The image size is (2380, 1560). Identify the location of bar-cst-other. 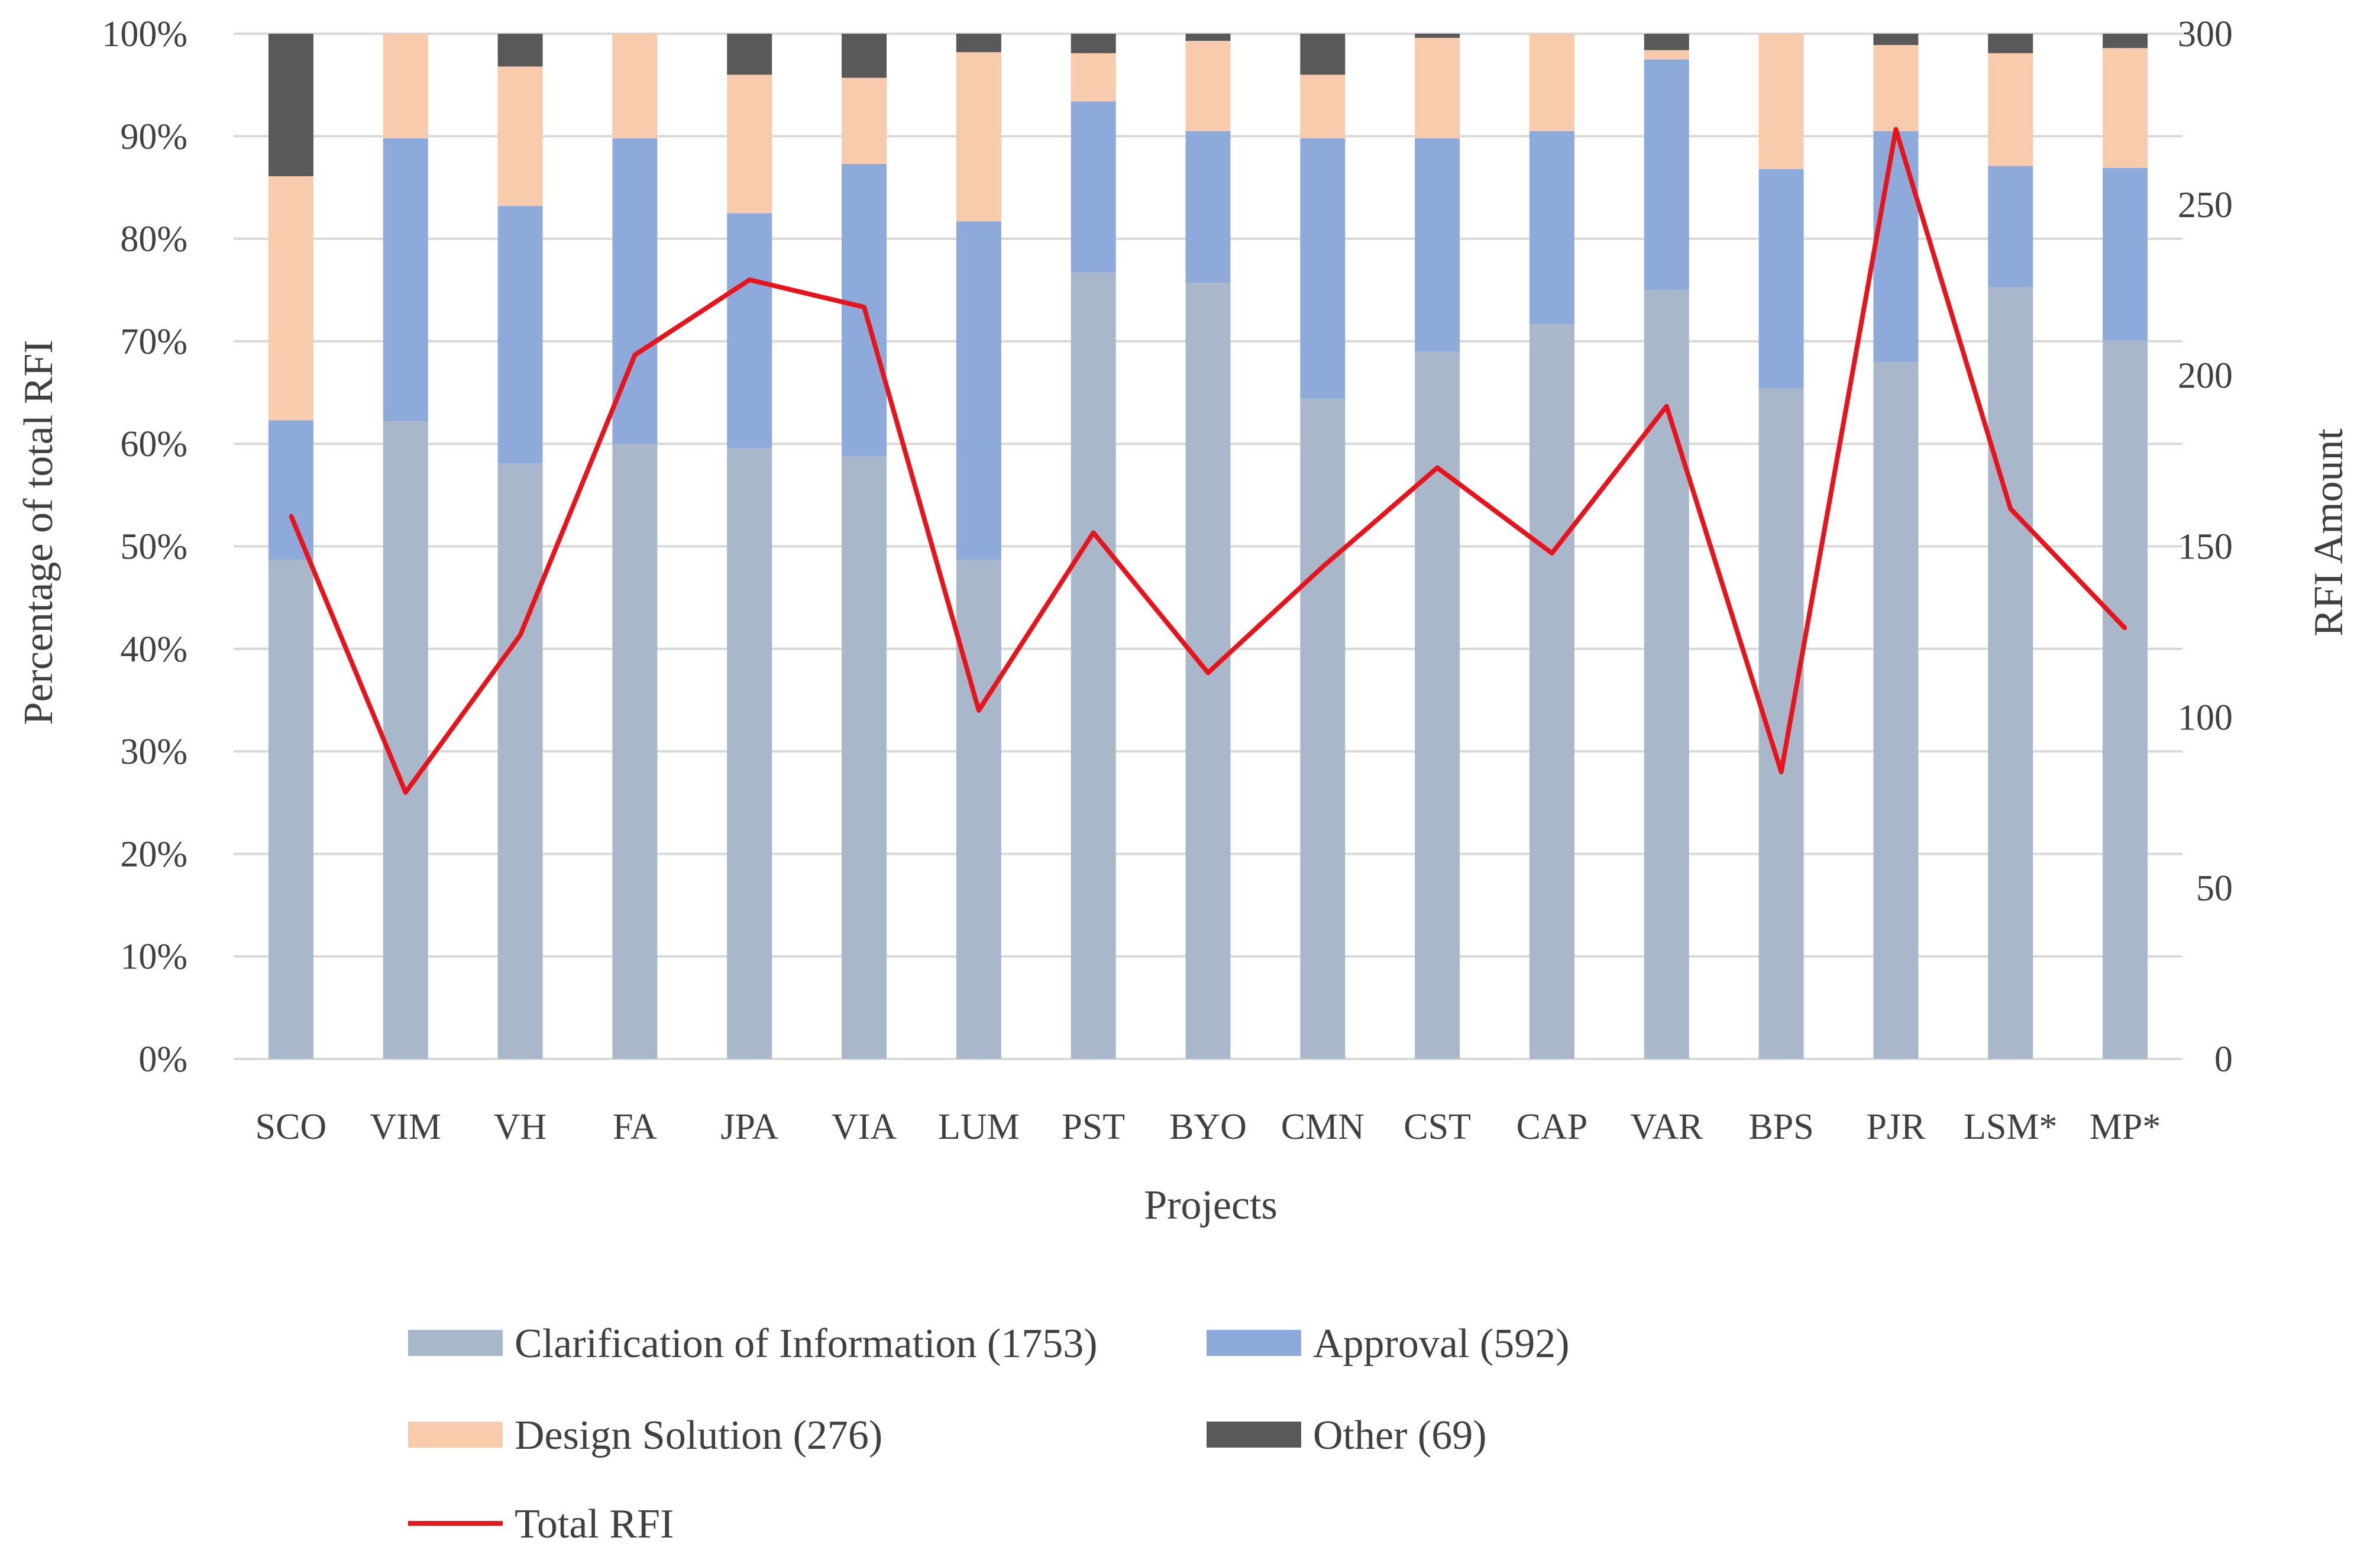
(1437, 36).